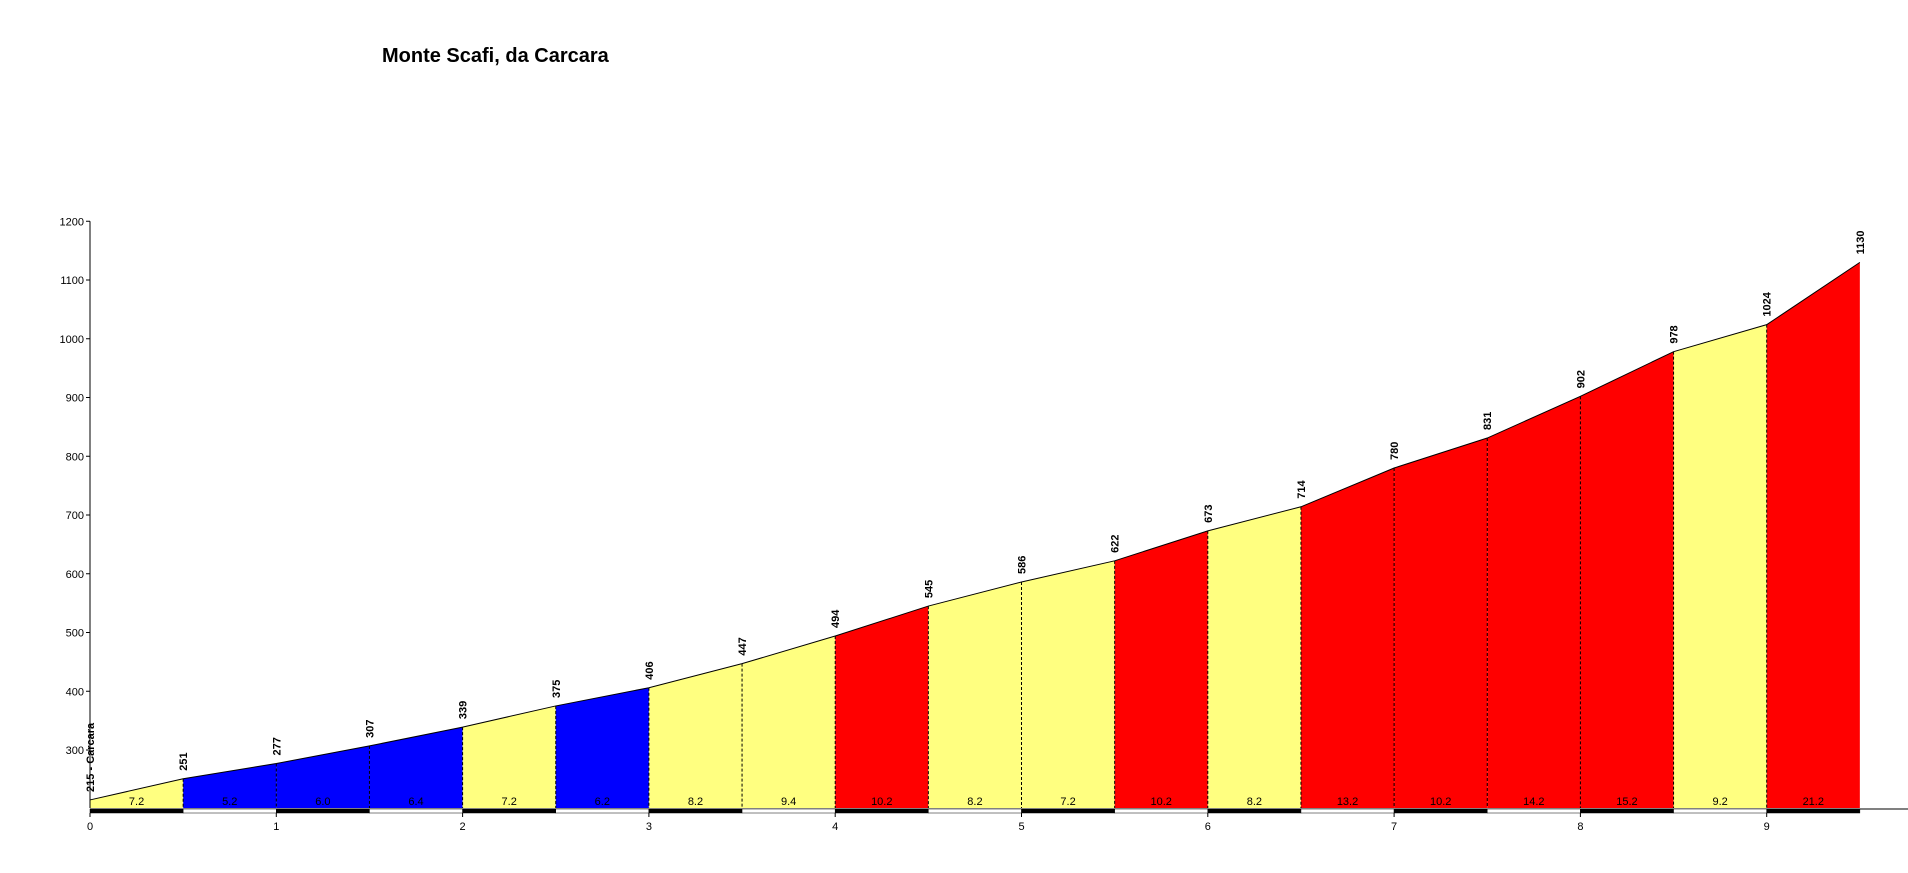 This screenshot has height=873, width=1908. Describe the element at coordinates (743, 646) in the screenshot. I see `elevation-label: 447` at that location.